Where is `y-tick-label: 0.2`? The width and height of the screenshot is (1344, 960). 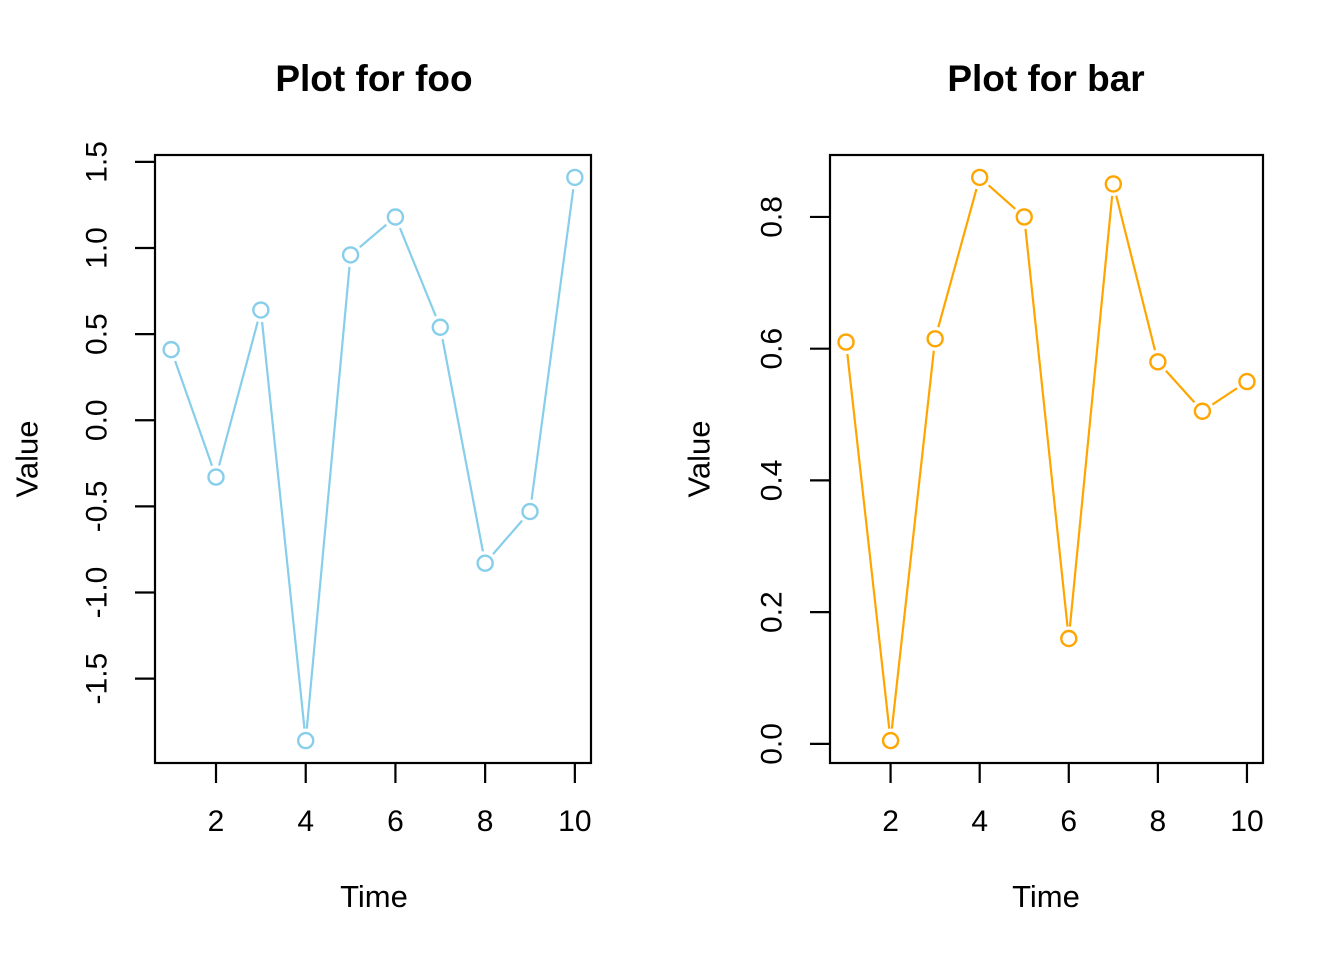 y-tick-label: 0.2 is located at coordinates (772, 612).